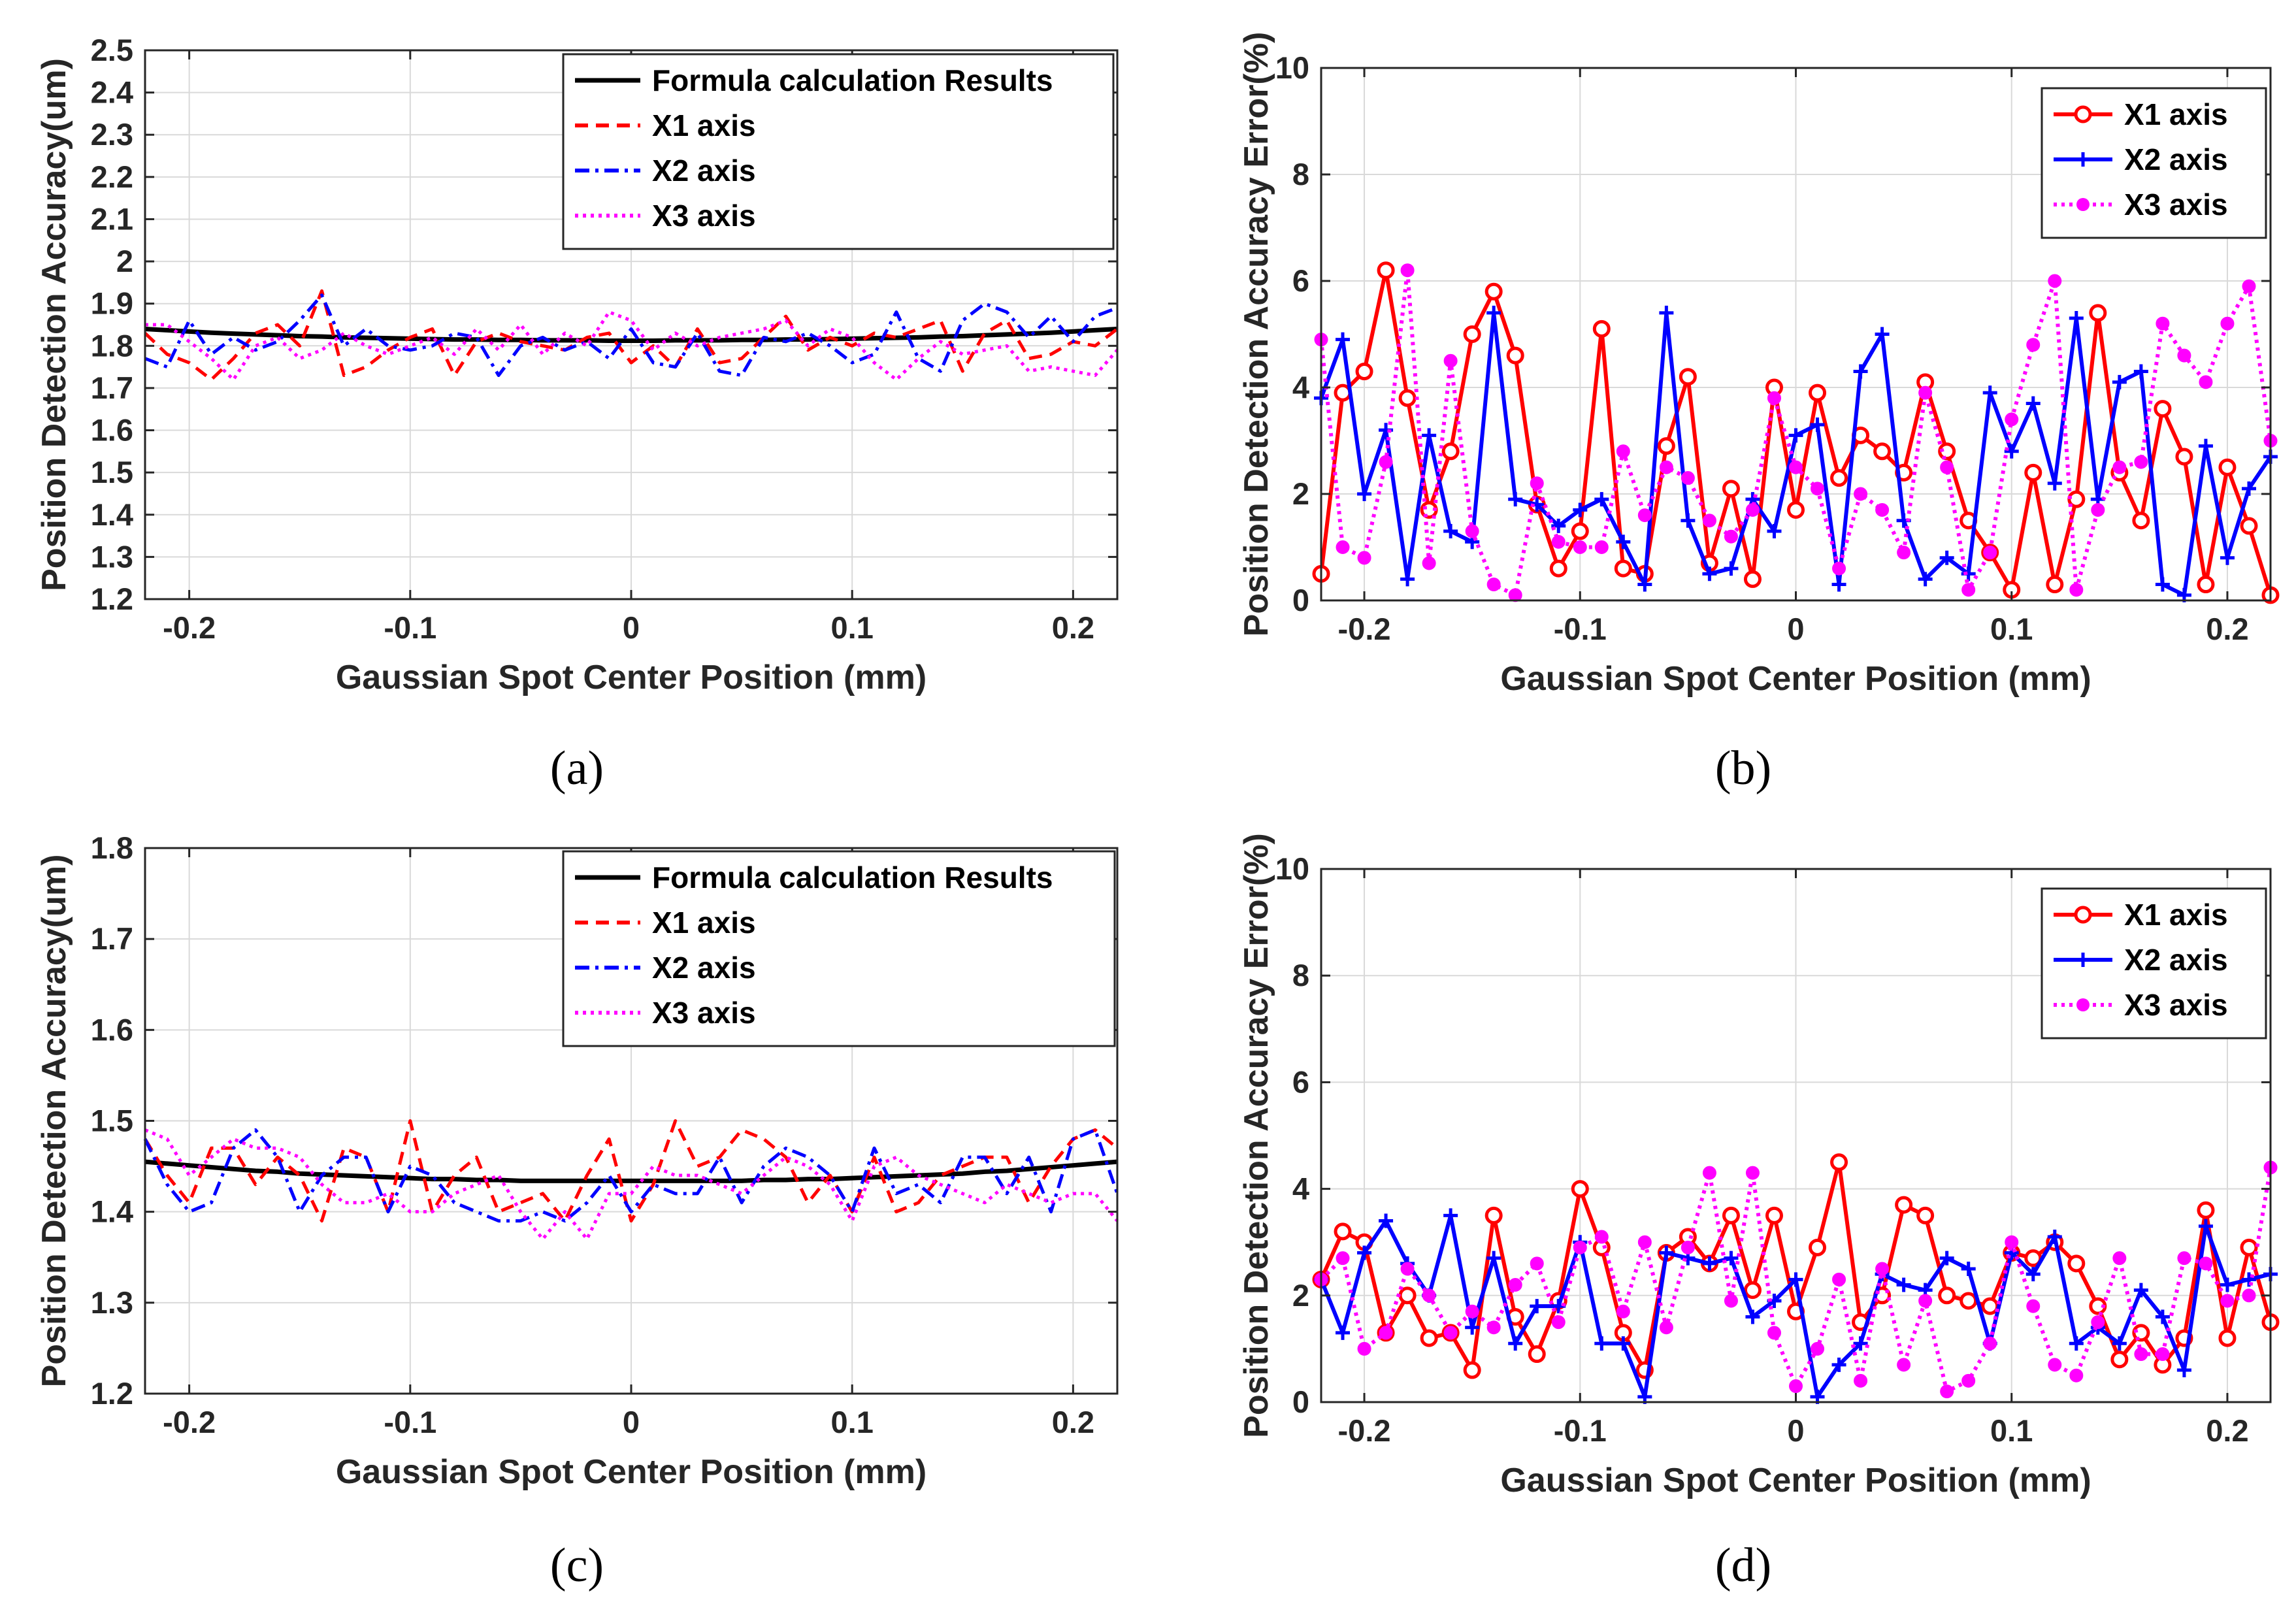  What do you see at coordinates (631, 1171) in the screenshot?
I see `series-line-formula` at bounding box center [631, 1171].